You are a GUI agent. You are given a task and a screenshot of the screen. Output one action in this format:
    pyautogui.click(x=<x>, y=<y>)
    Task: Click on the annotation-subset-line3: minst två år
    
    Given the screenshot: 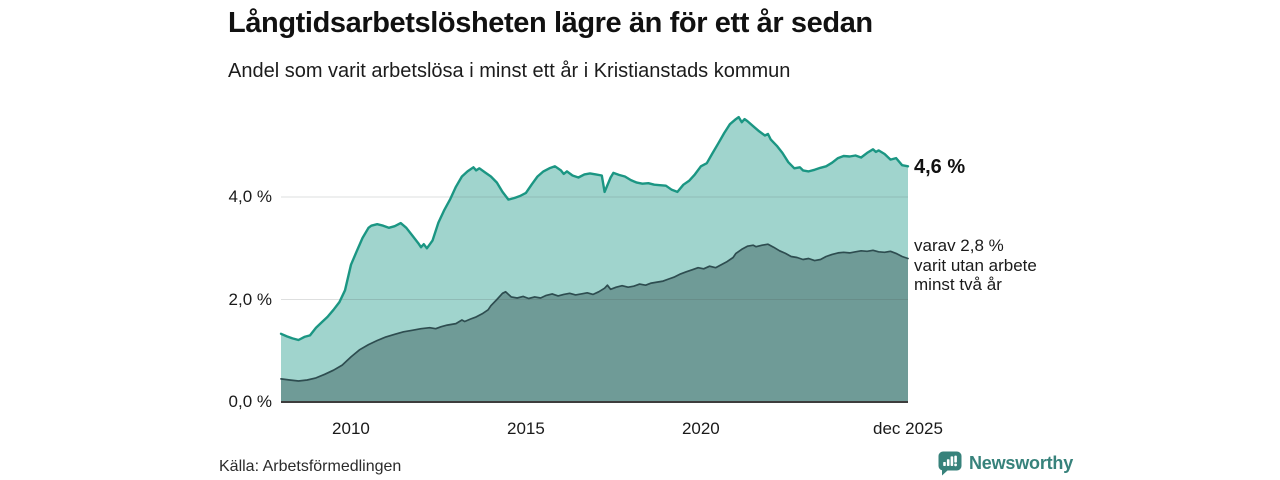 What is the action you would take?
    pyautogui.click(x=958, y=284)
    